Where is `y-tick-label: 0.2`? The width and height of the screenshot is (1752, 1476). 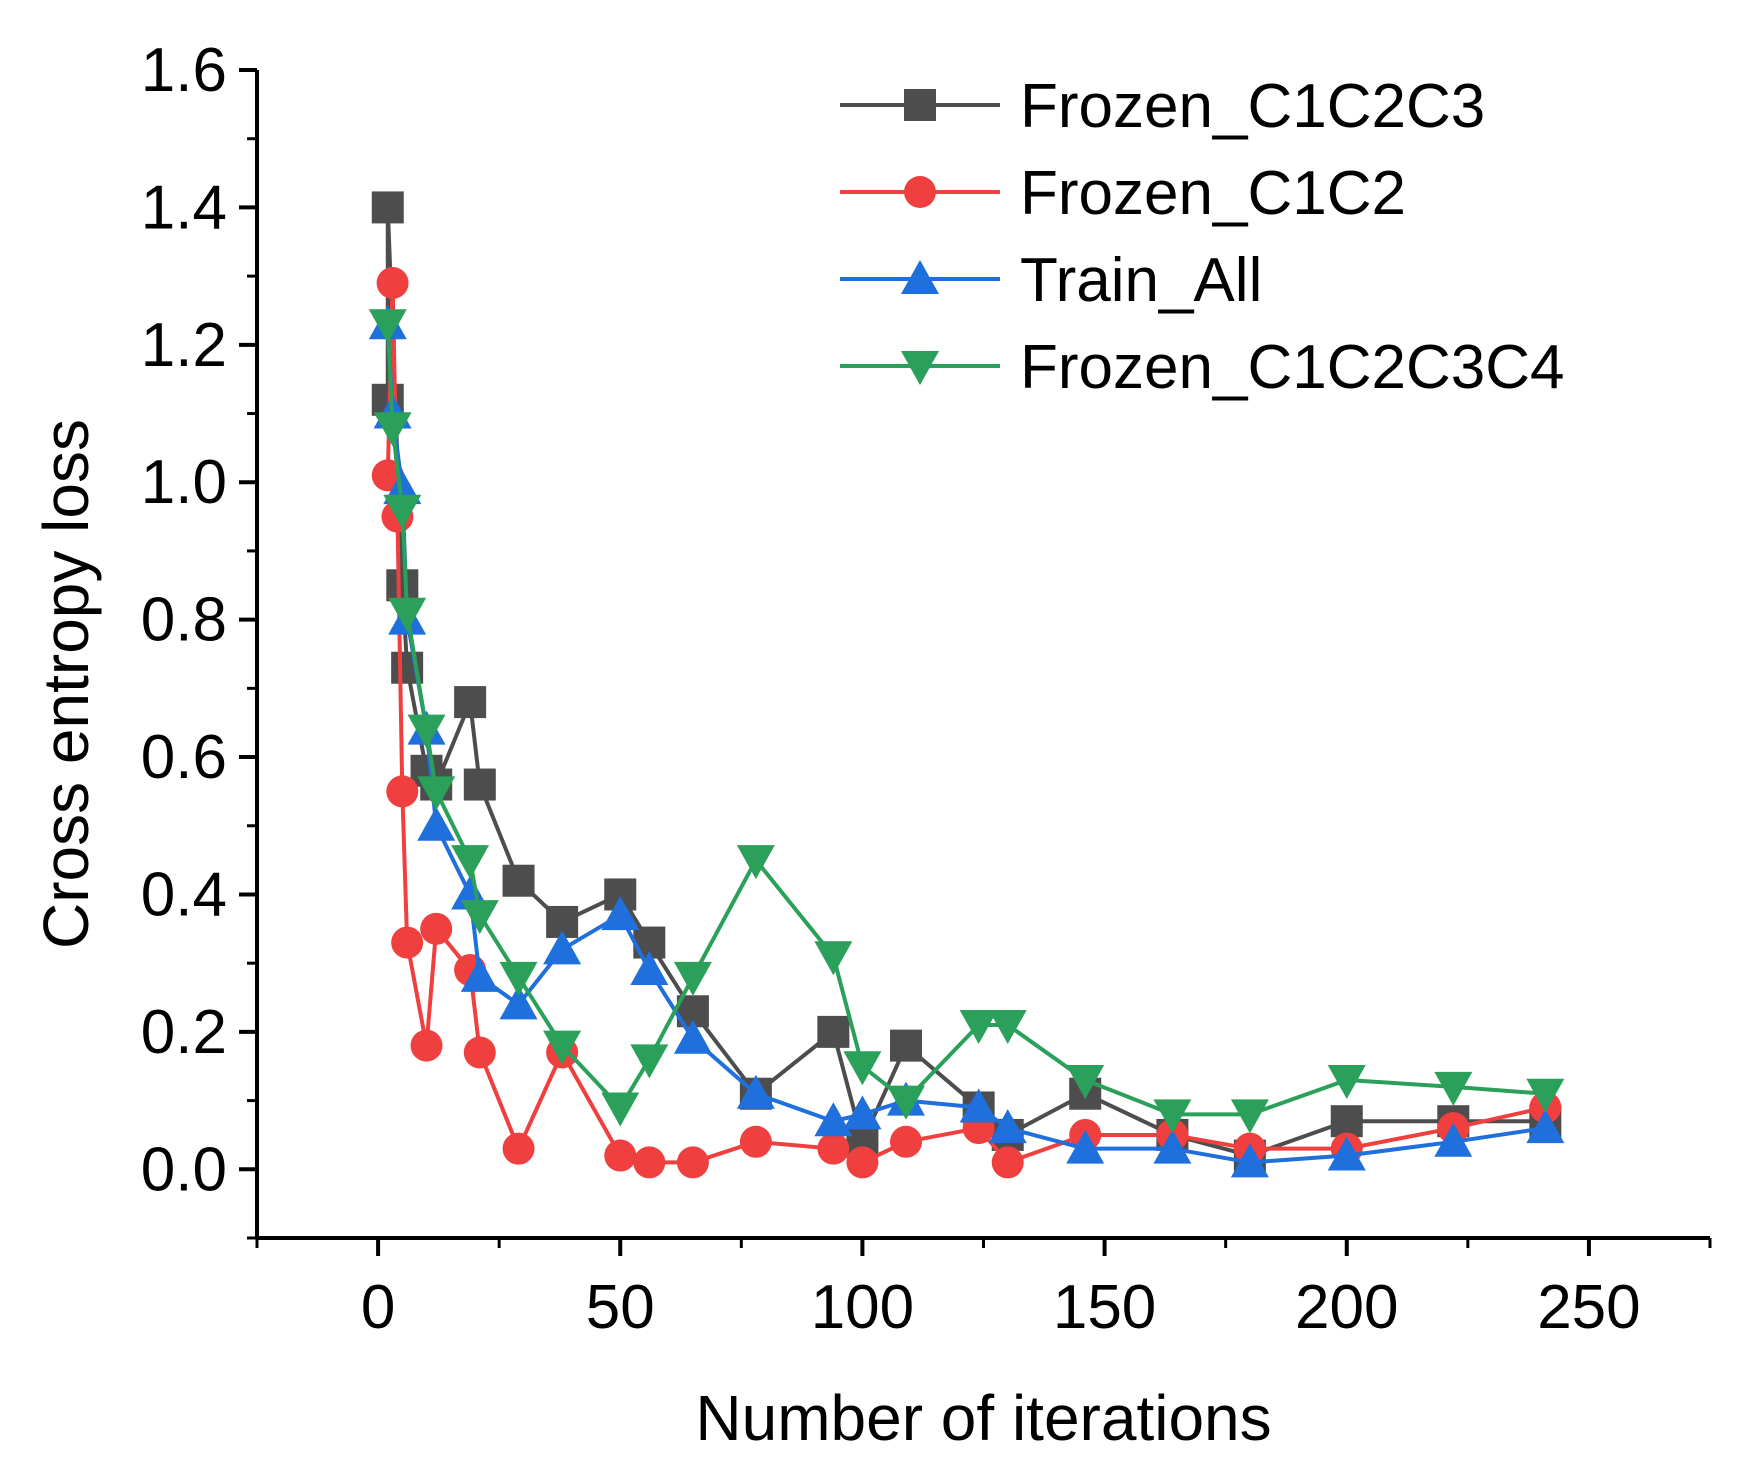
y-tick-label: 0.2 is located at coordinates (184, 1032).